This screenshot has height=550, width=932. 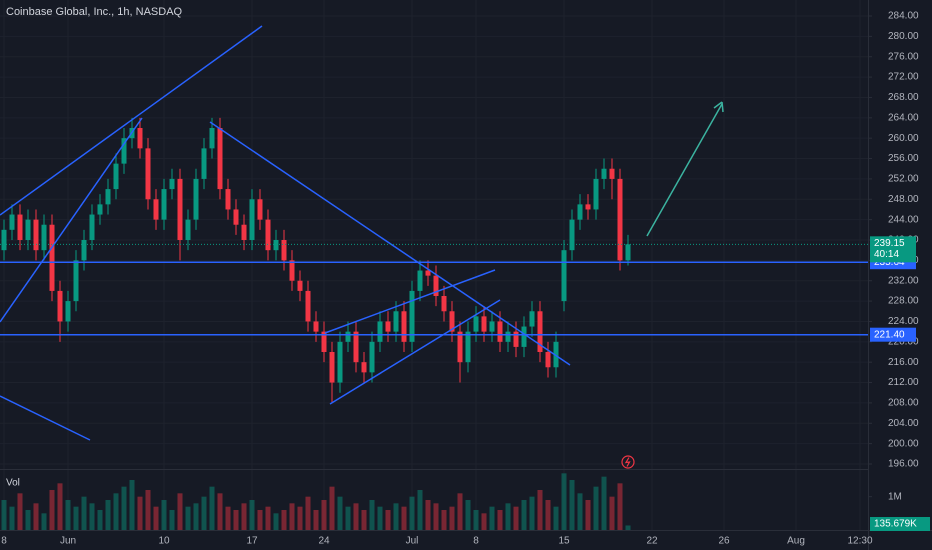 I want to click on last-volume-box, so click(x=900, y=524).